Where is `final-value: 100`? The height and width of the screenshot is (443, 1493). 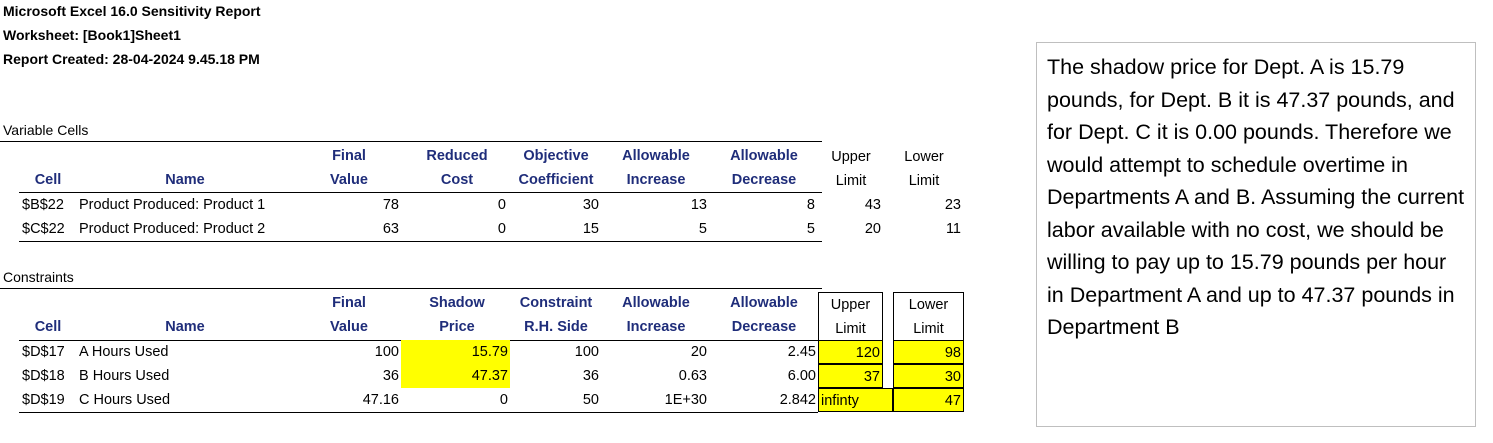 final-value: 100 is located at coordinates (386, 352).